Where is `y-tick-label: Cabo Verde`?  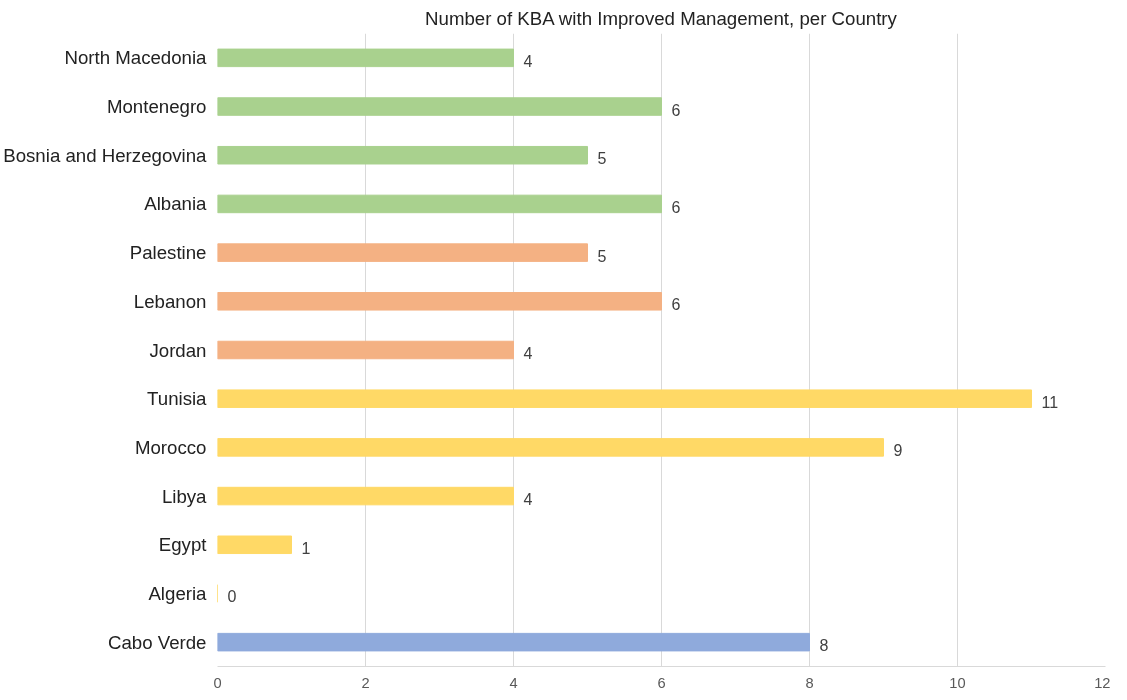
y-tick-label: Cabo Verde is located at coordinates (157, 642).